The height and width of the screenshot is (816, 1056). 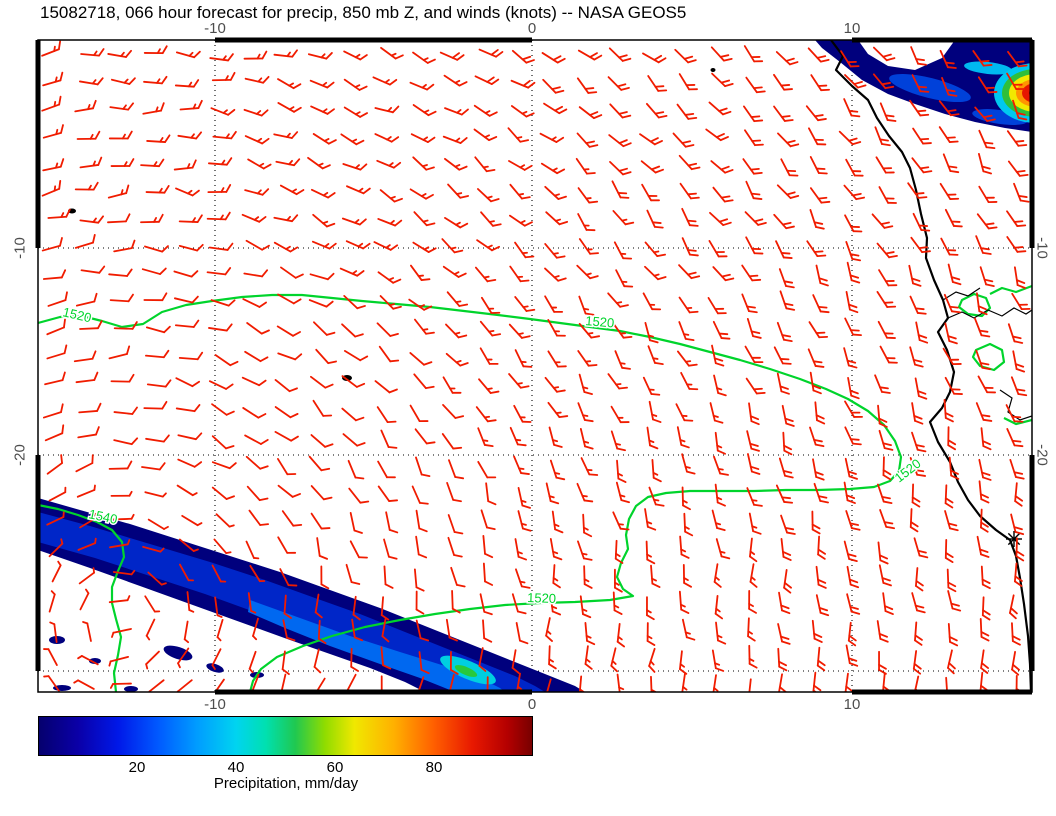 What do you see at coordinates (1032, 144) in the screenshot?
I see `frame-zebra-segment` at bounding box center [1032, 144].